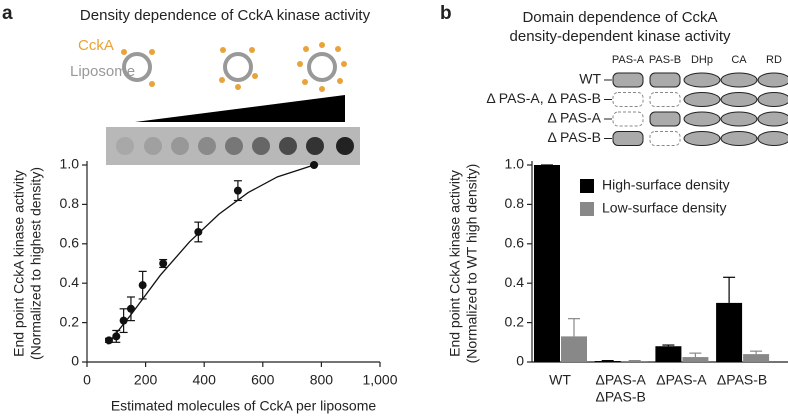 The width and height of the screenshot is (788, 418). Describe the element at coordinates (543, 98) in the screenshot. I see `construct-label: Δ PAS-A, Δ PAS-B` at that location.